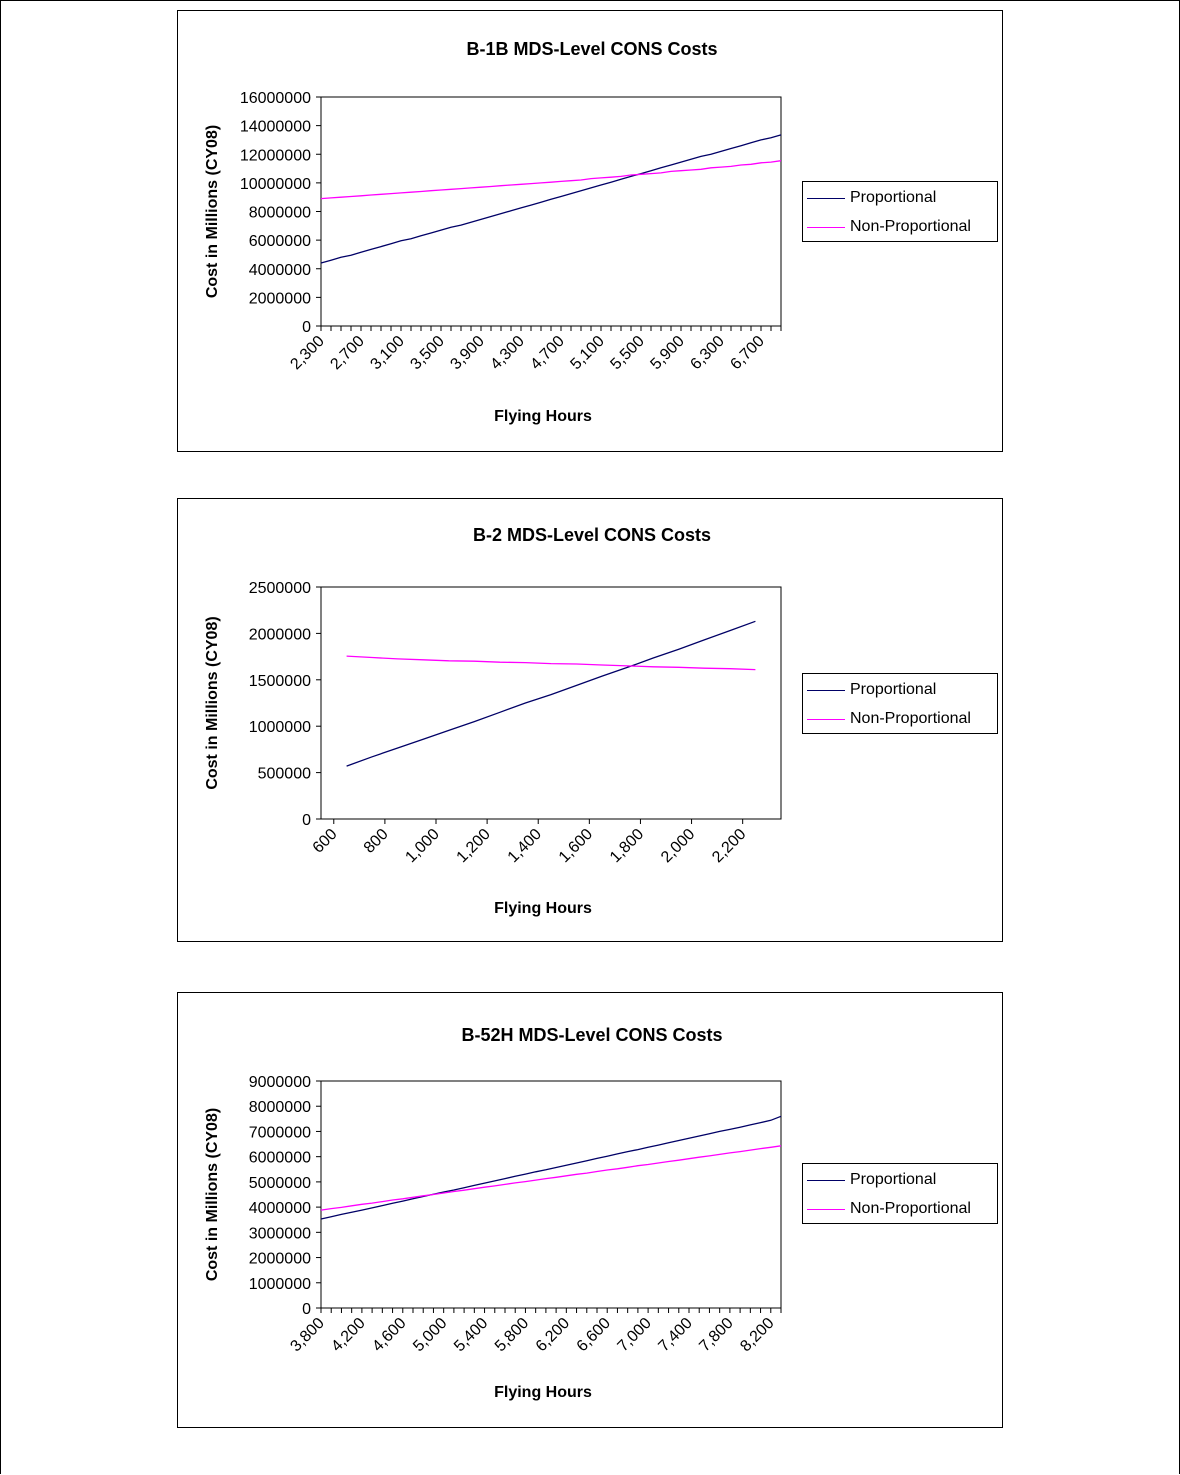 The height and width of the screenshot is (1475, 1180). I want to click on y-tick-label: 10000000, so click(275, 184).